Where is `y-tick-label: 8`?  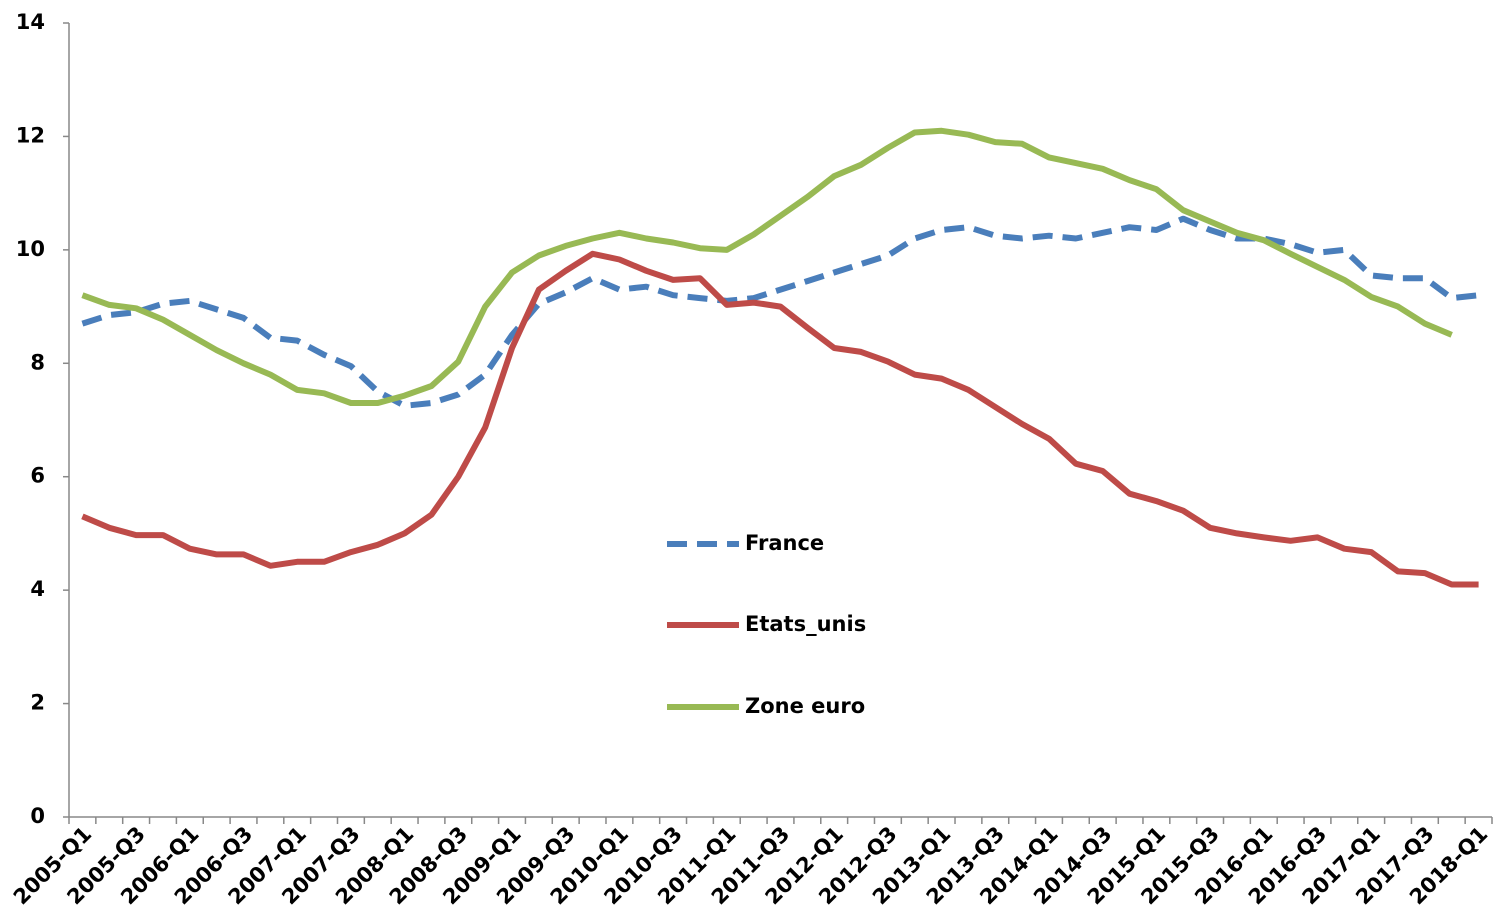
y-tick-label: 8 is located at coordinates (37, 362).